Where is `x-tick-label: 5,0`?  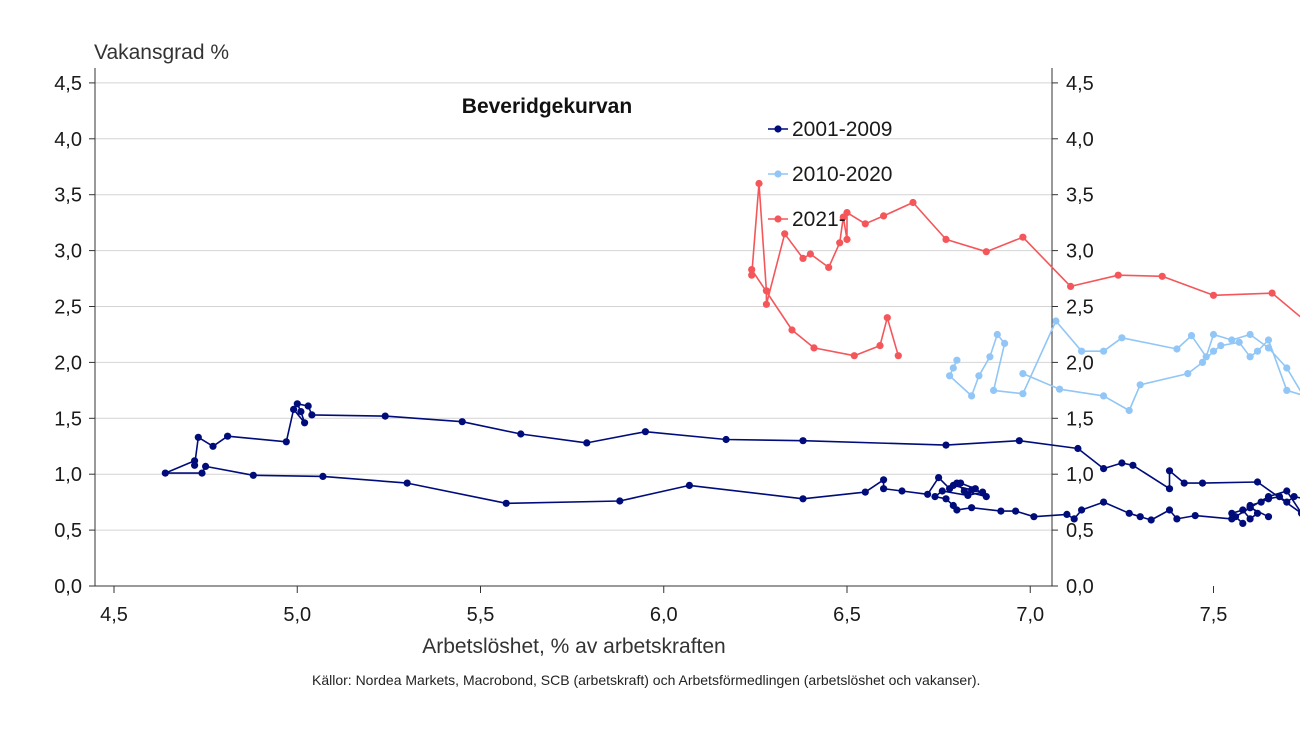 x-tick-label: 5,0 is located at coordinates (297, 615).